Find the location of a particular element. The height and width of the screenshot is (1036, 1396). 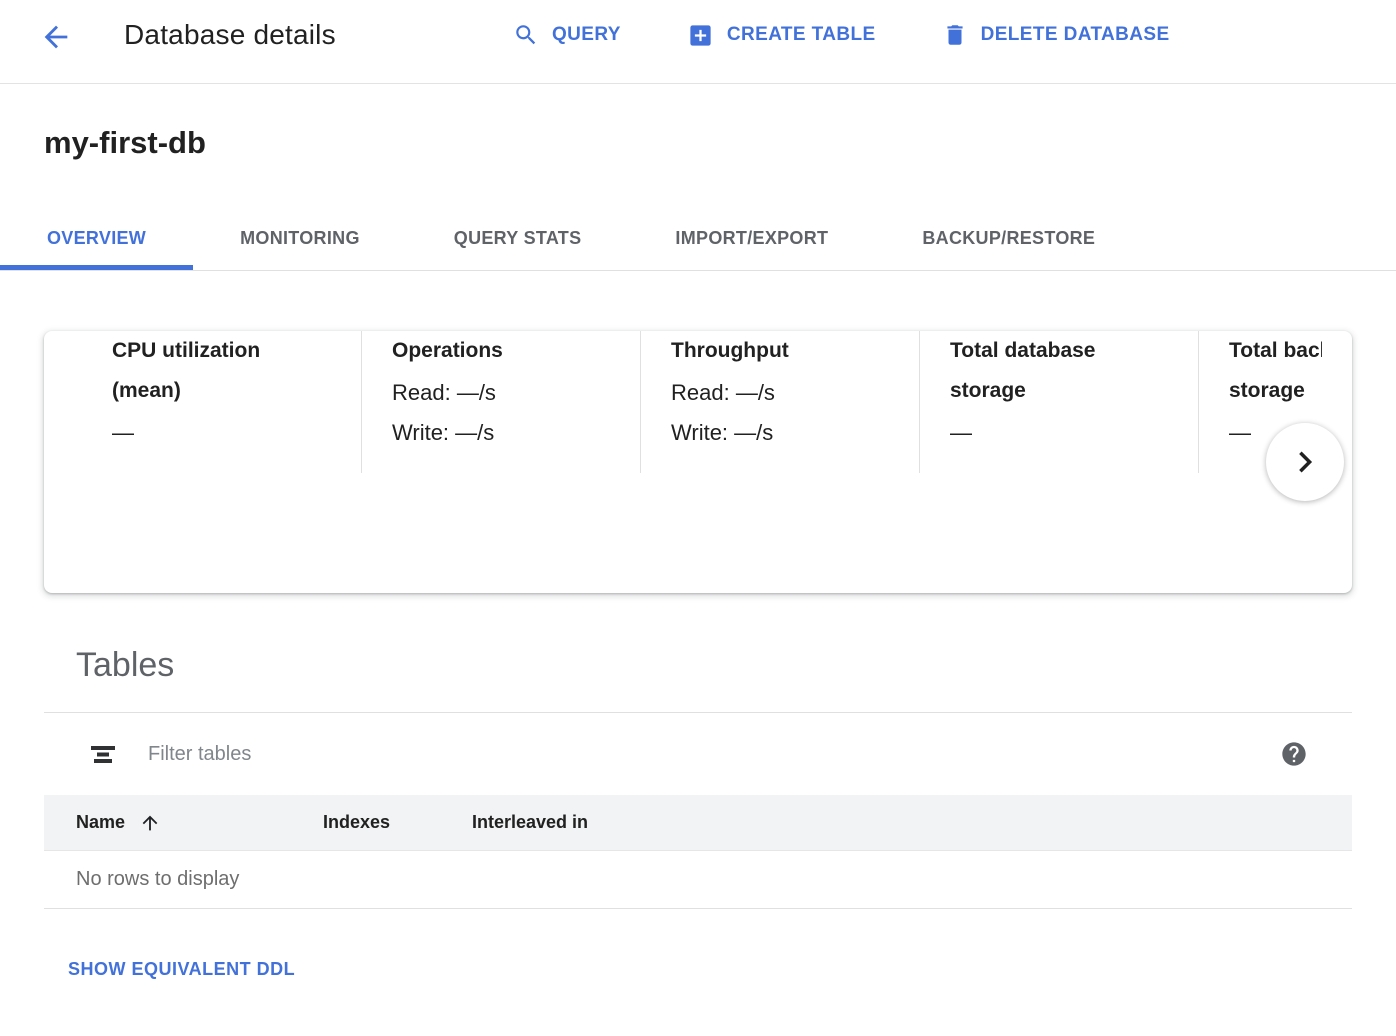

metrics-scroll-next-button is located at coordinates (1305, 462).